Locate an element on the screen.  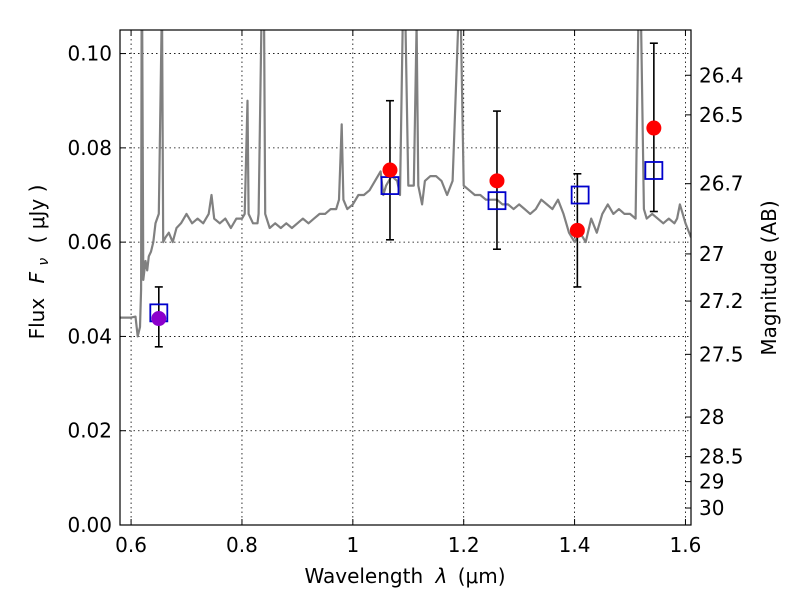
x-tick-label: 1.6 is located at coordinates (686, 545).